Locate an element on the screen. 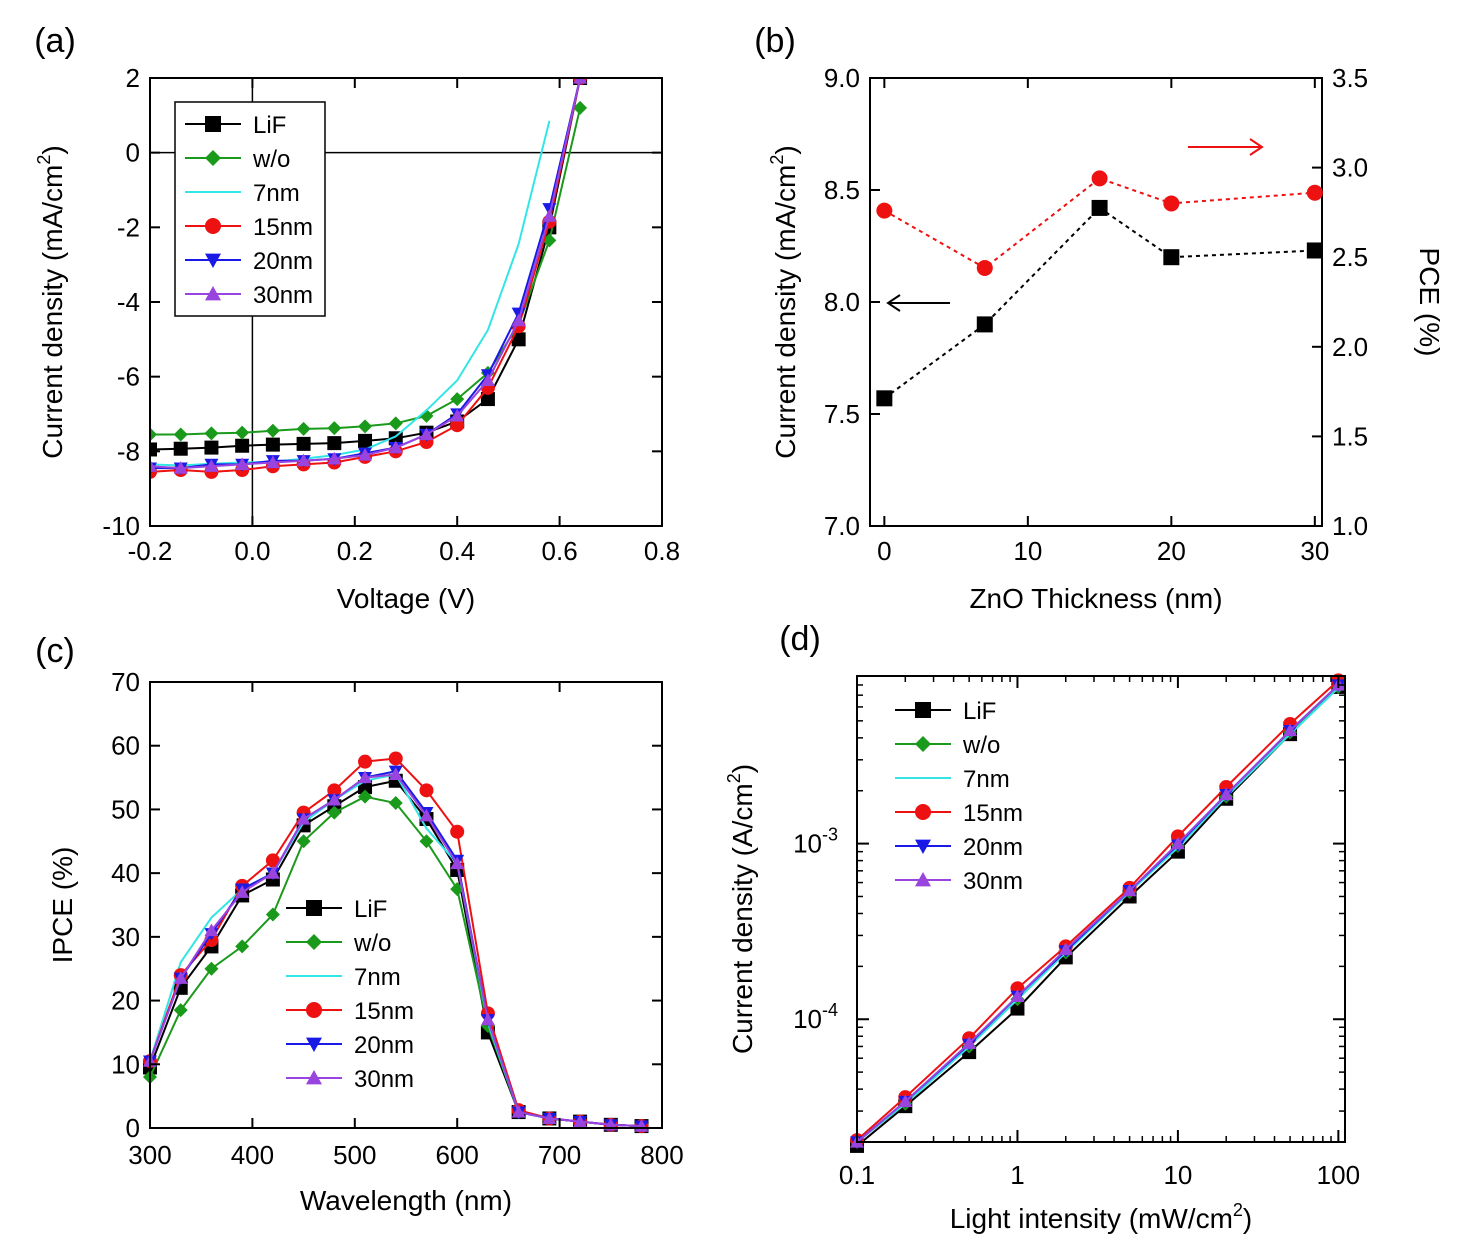 Image resolution: width=1457 pixels, height=1251 pixels. y-tick-label-c: 0 is located at coordinates (133, 1128).